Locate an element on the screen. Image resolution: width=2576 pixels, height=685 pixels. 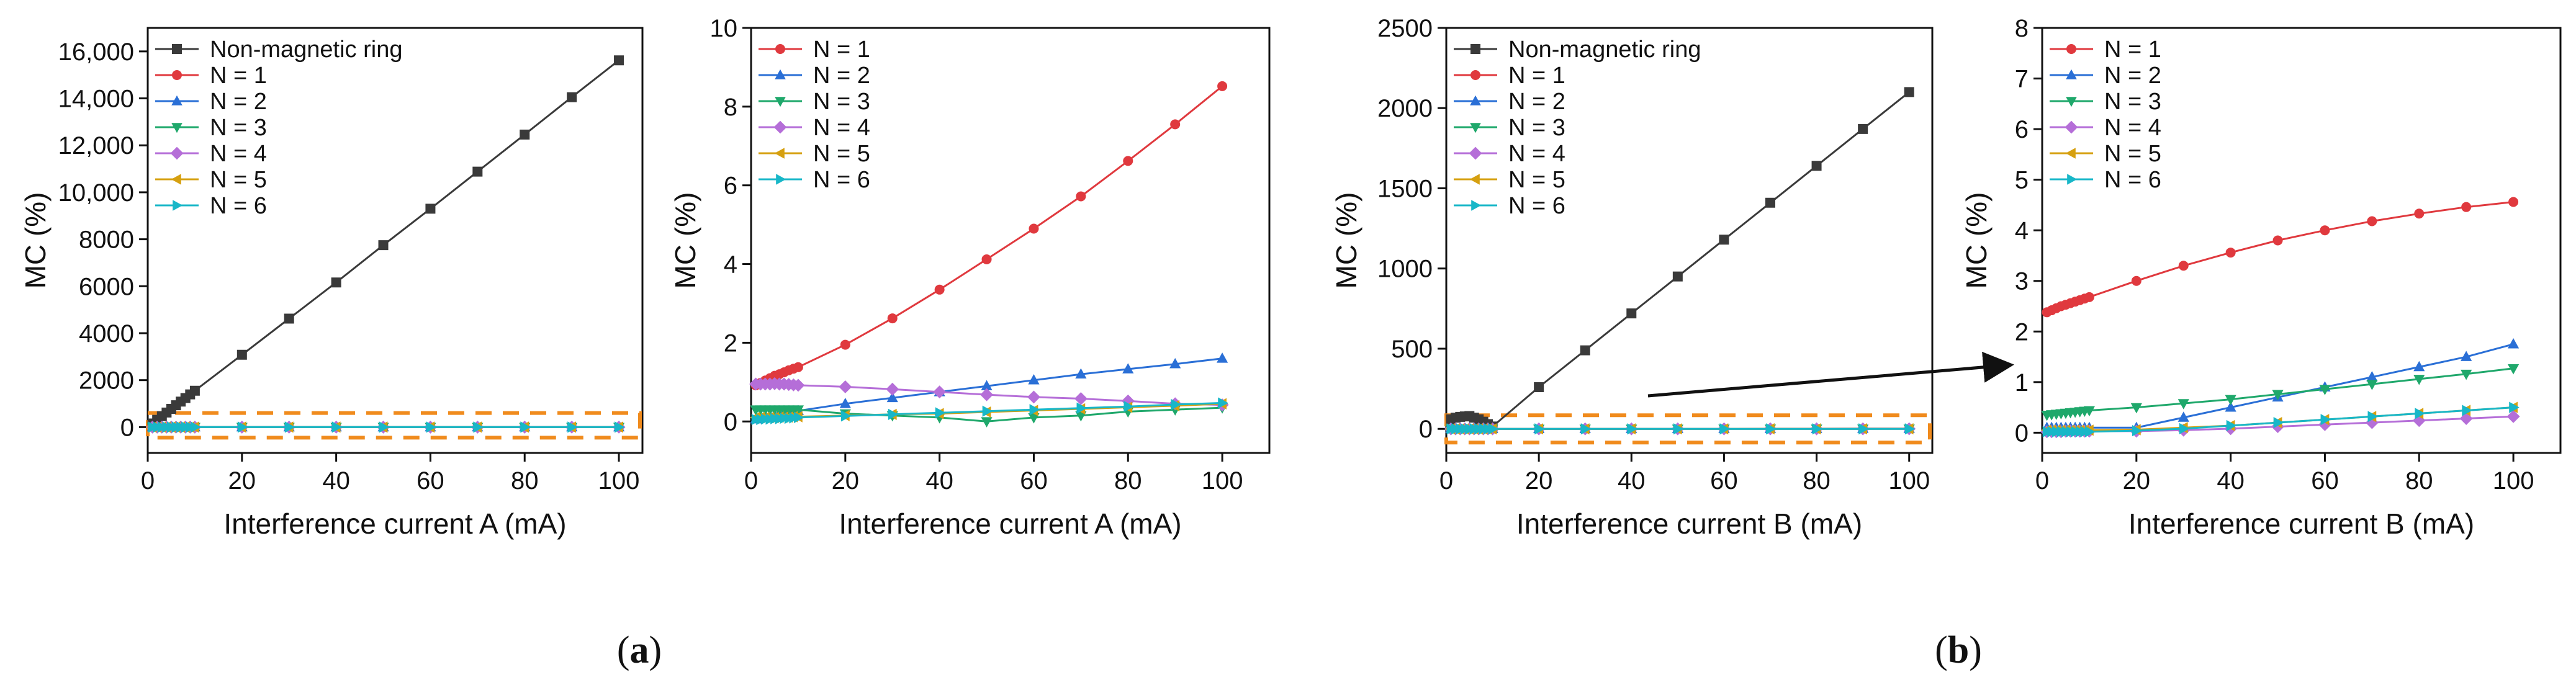
y-tick-label: 1000 is located at coordinates (1405, 269).